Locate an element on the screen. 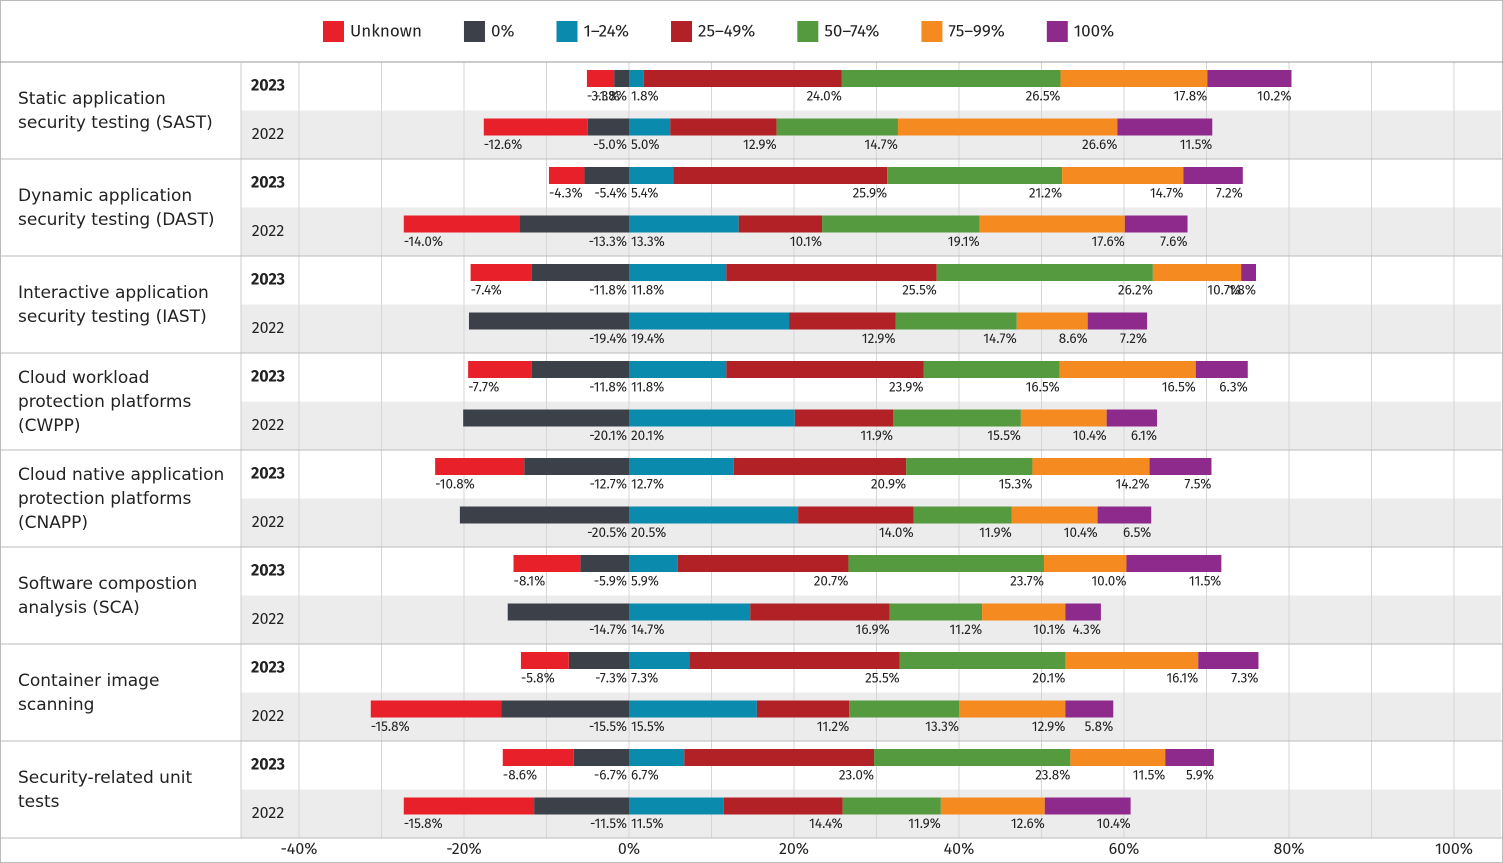  legend-label: 50–74% is located at coordinates (851, 30).